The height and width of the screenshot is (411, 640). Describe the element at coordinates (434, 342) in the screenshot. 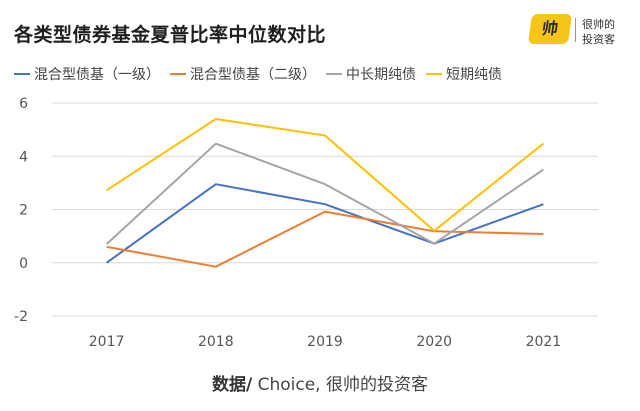

I see `x-tick-label: 2020` at that location.